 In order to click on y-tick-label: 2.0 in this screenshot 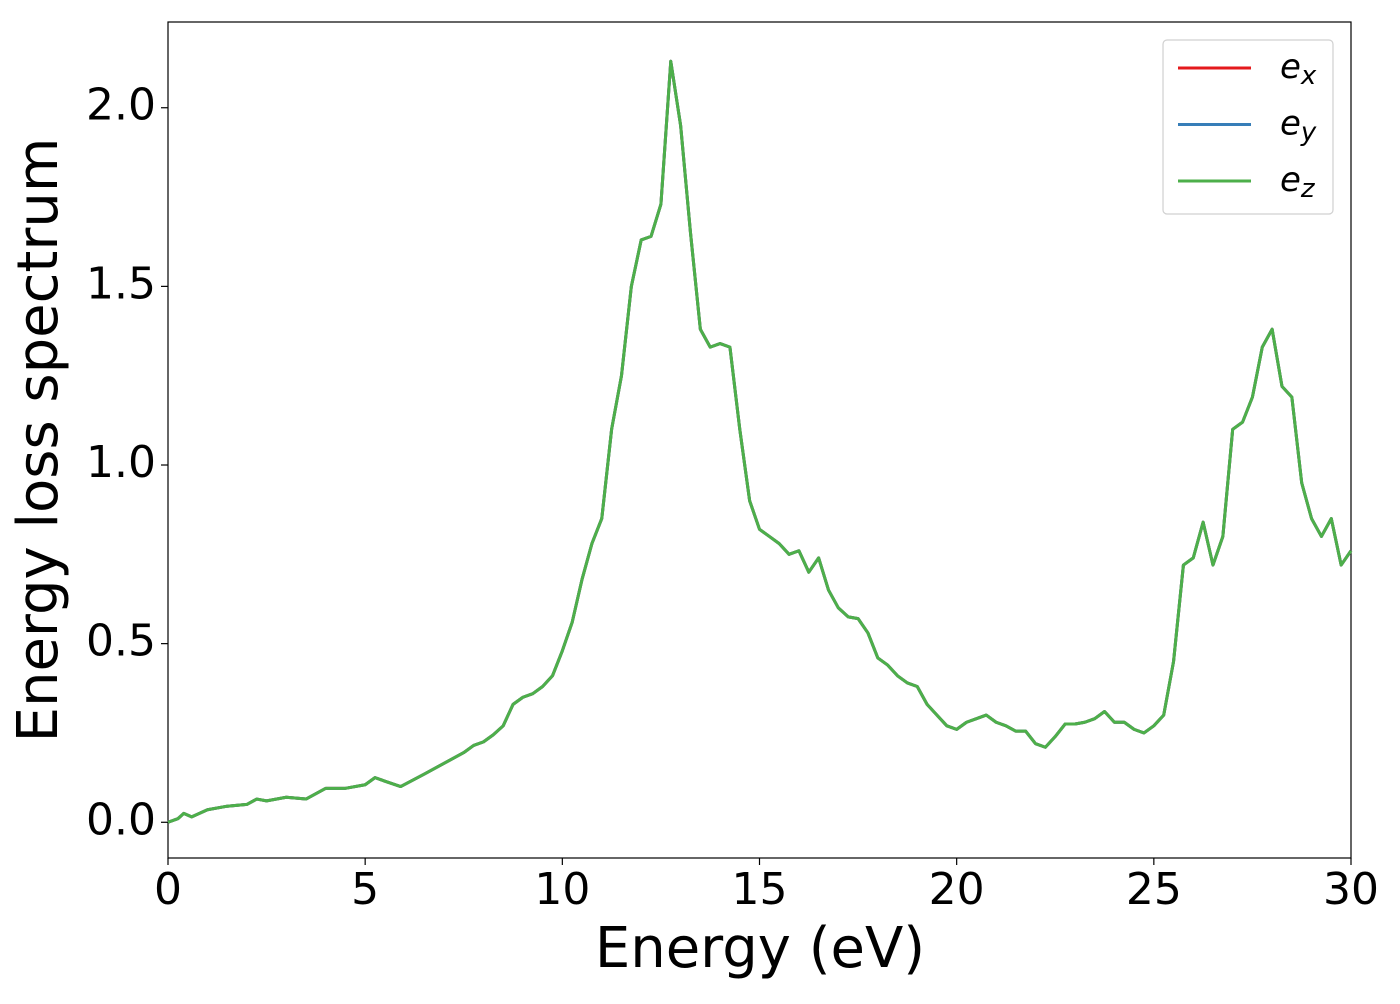, I will do `click(121, 105)`.